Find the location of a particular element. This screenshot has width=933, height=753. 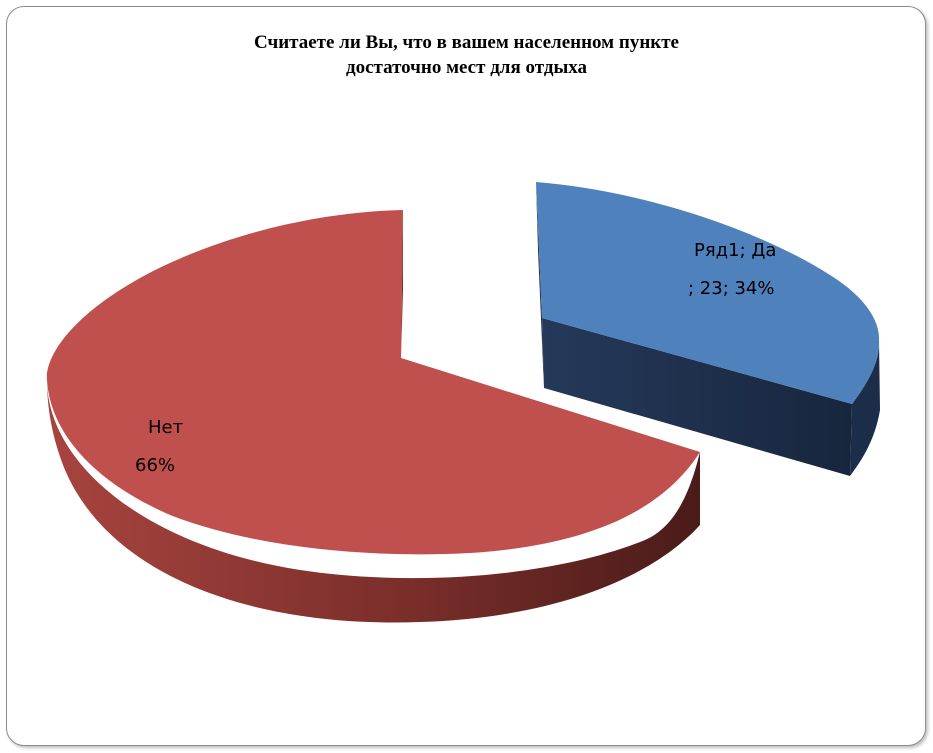

data-label-da: Ряд1; Да ; 23; 34% is located at coordinates (721, 269).